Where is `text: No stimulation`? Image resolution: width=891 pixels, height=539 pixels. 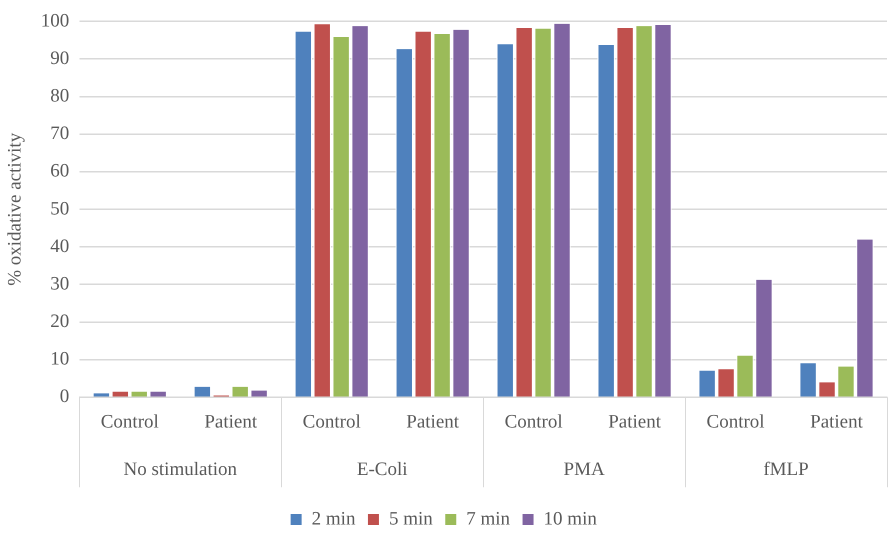 text: No stimulation is located at coordinates (181, 469).